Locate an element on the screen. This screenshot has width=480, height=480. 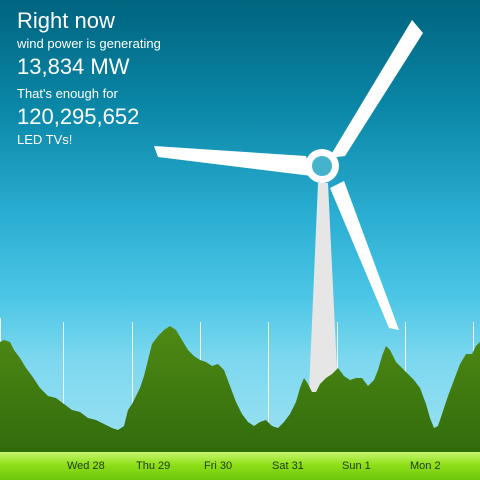
turbine-hub-center is located at coordinates (322, 166).